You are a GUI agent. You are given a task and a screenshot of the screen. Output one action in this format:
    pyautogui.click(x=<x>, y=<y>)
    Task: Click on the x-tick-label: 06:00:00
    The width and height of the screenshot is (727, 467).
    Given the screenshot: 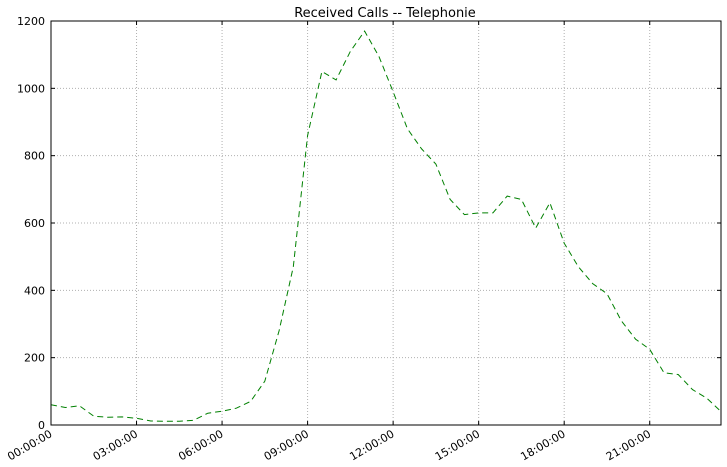 What is the action you would take?
    pyautogui.click(x=200, y=445)
    